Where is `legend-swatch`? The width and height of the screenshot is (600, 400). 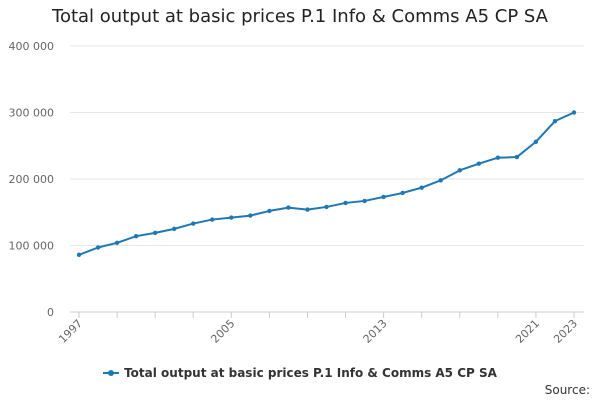 legend-swatch is located at coordinates (111, 373).